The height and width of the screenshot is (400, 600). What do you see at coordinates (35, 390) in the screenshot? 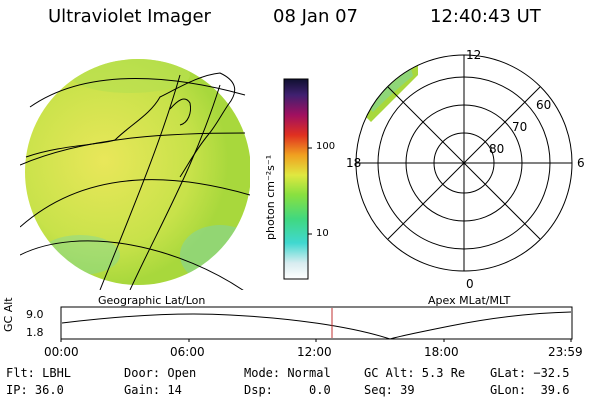
I see `status-ip: IP: 36.0` at bounding box center [35, 390].